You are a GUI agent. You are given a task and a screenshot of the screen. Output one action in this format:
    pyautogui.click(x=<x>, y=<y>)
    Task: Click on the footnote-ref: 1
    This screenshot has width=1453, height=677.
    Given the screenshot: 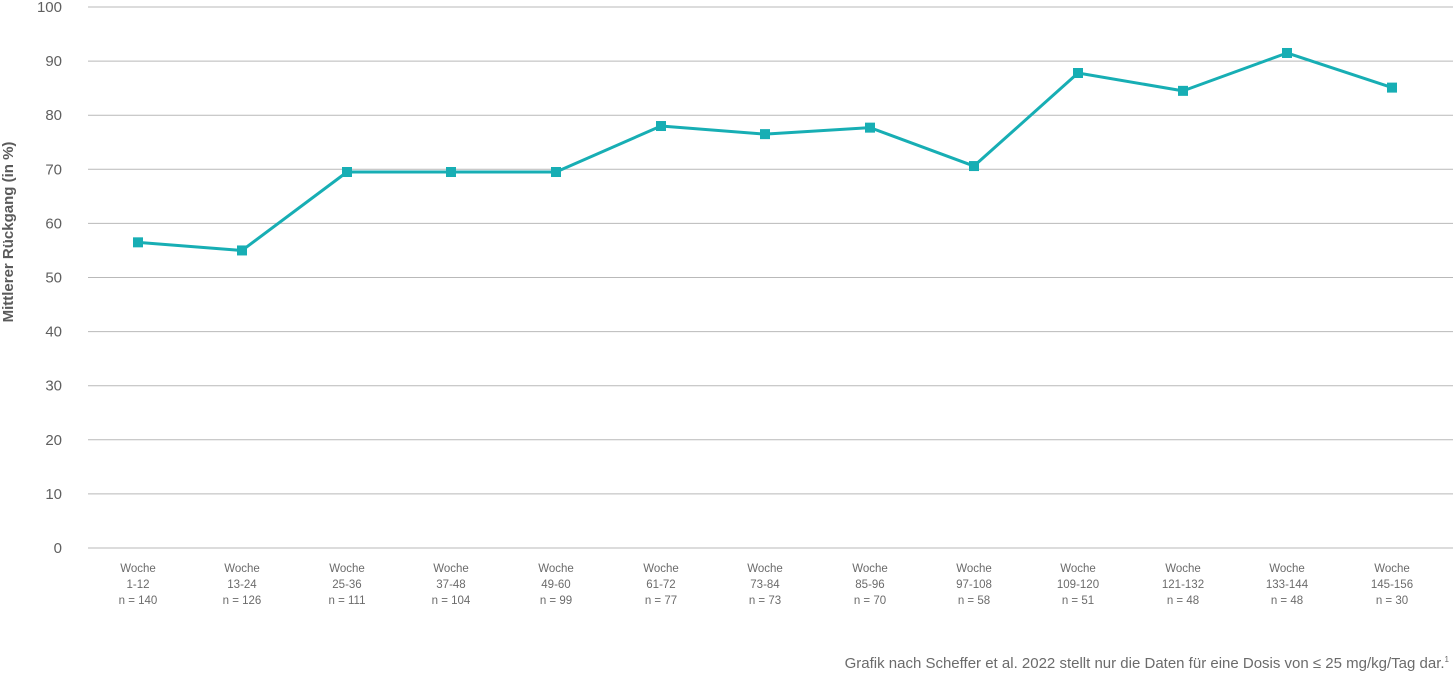 What is the action you would take?
    pyautogui.click(x=1446, y=659)
    